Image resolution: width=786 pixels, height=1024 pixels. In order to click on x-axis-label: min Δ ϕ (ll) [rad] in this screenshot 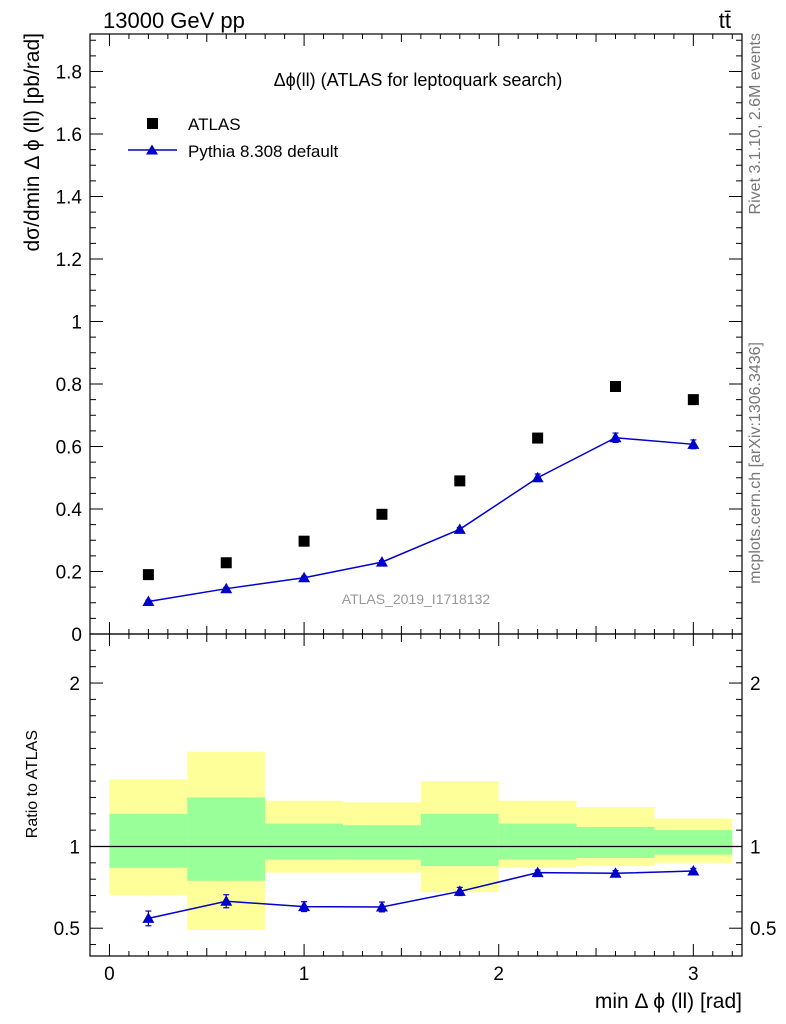, I will do `click(668, 1001)`.